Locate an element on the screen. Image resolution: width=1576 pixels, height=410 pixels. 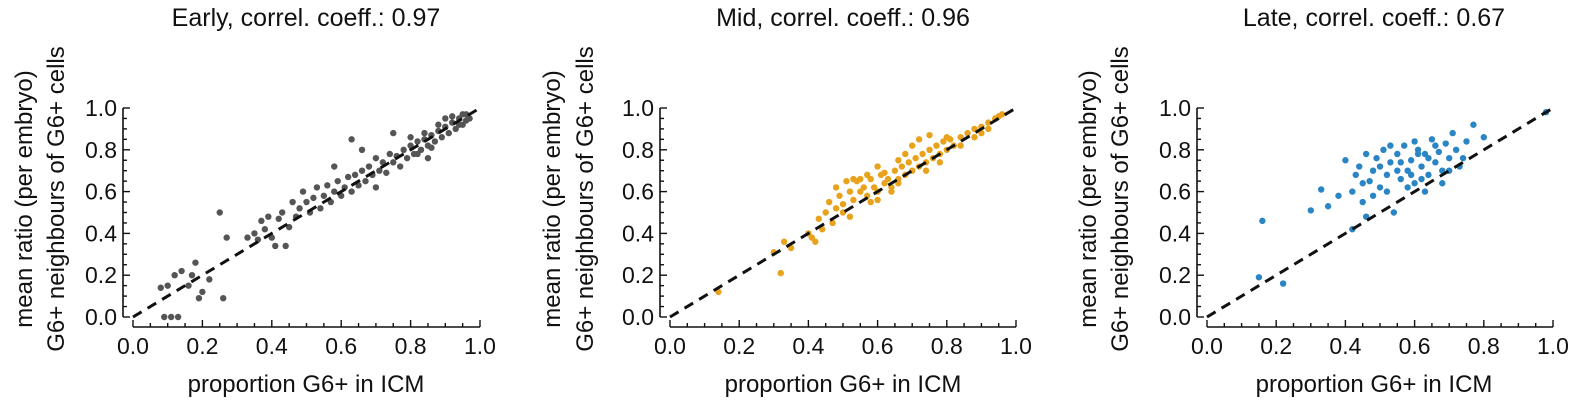
y-tick-label: 0.8 is located at coordinates (1175, 150).